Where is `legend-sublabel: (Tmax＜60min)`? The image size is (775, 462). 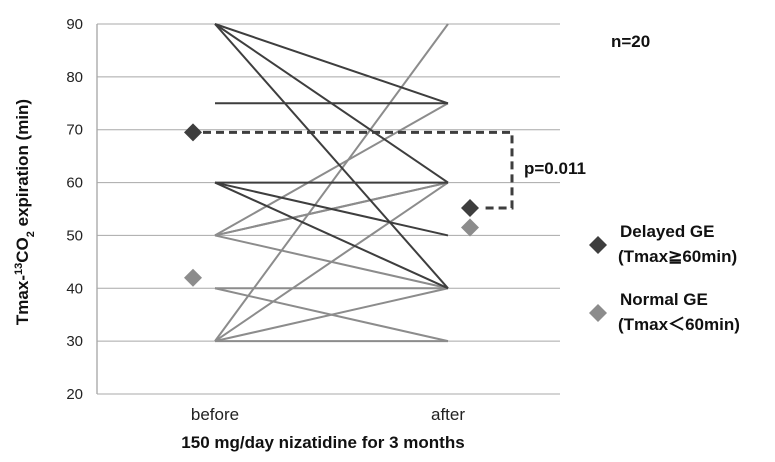 legend-sublabel: (Tmax＜60min) is located at coordinates (679, 324).